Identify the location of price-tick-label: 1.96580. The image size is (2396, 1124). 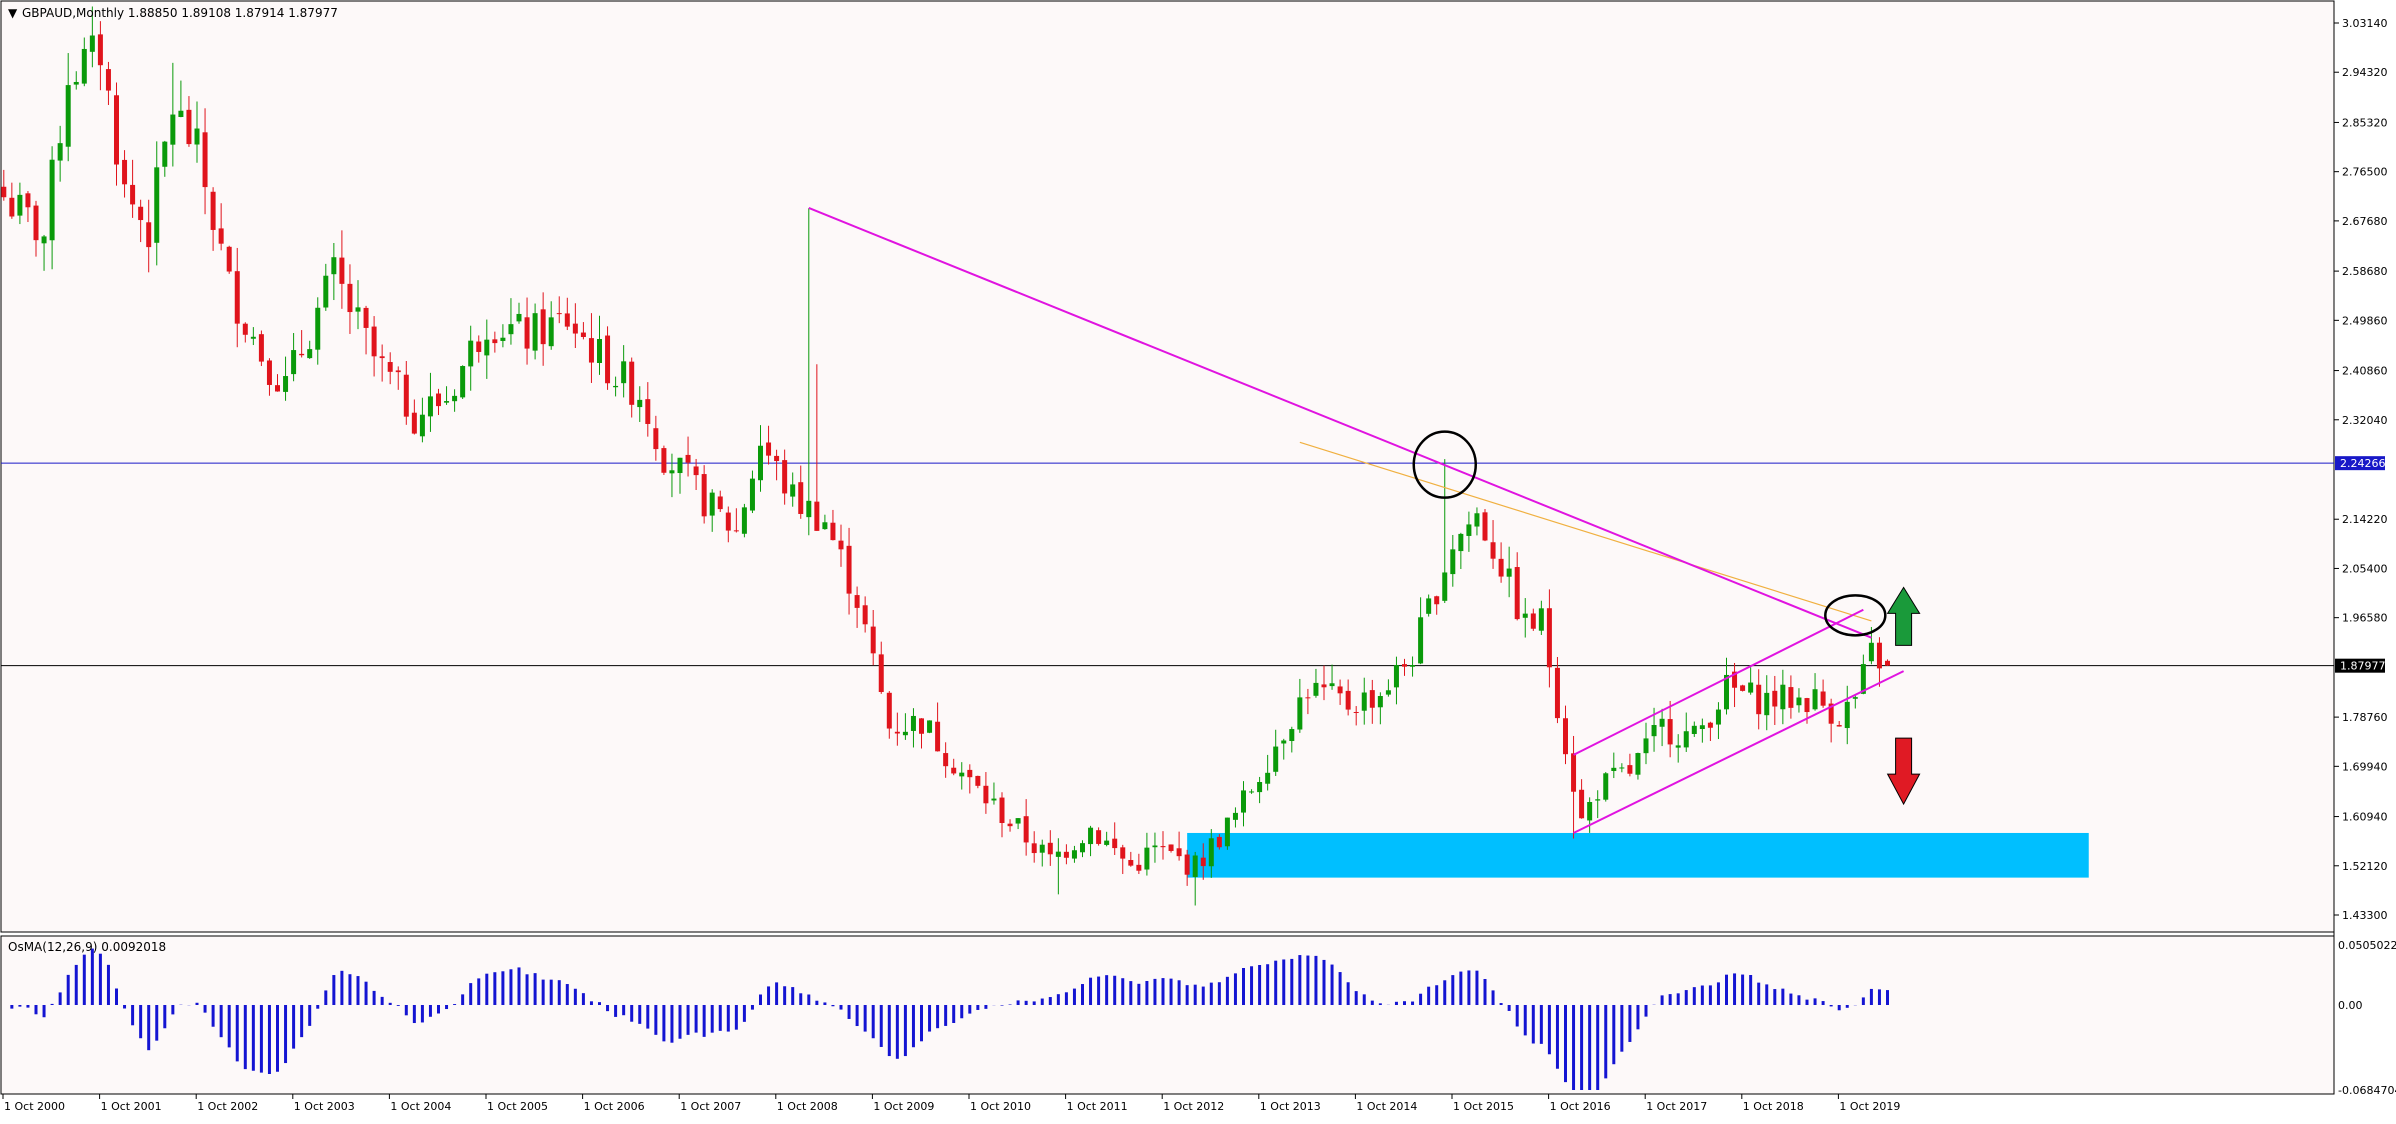
(2365, 618).